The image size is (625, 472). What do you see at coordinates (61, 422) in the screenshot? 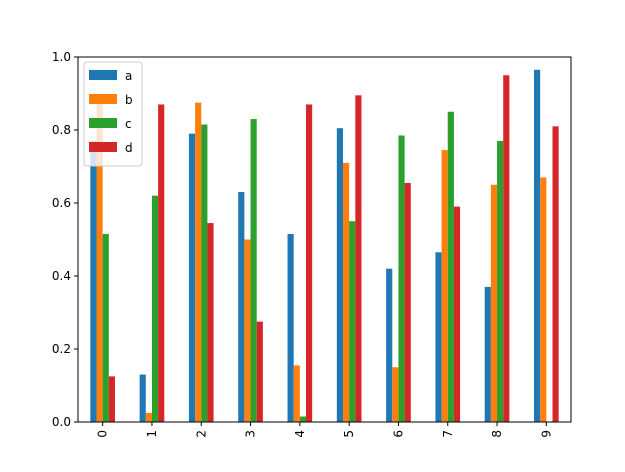
I see `y-tick-label: 0.0` at bounding box center [61, 422].